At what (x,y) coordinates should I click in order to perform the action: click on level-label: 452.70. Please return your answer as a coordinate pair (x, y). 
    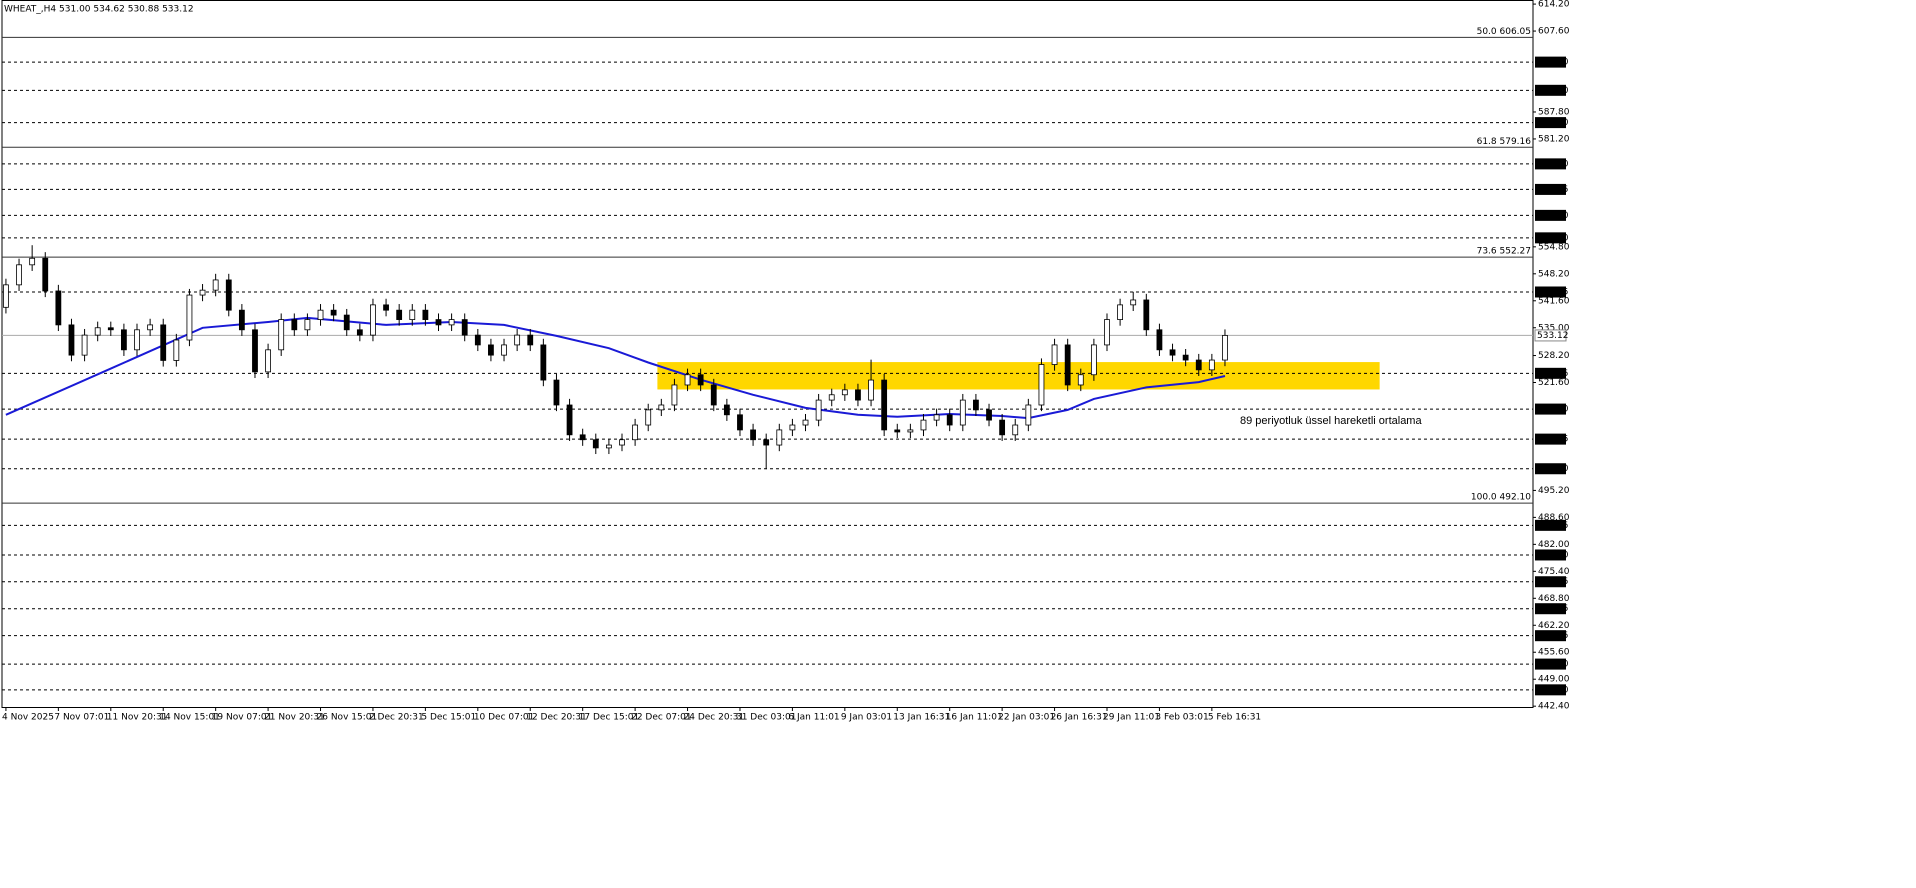
    Looking at the image, I should click on (1553, 665).